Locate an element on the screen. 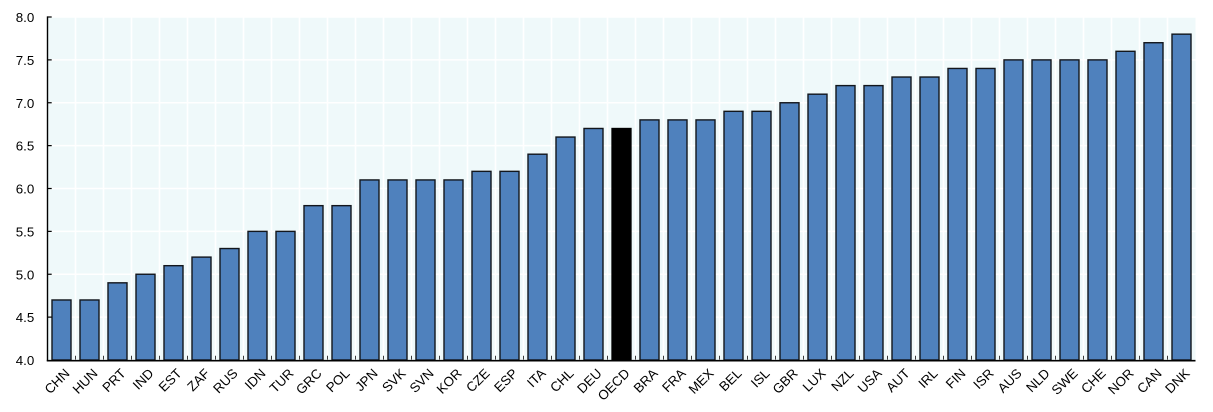 This screenshot has width=1213, height=412. svg-text: 5.5 is located at coordinates (25, 231).